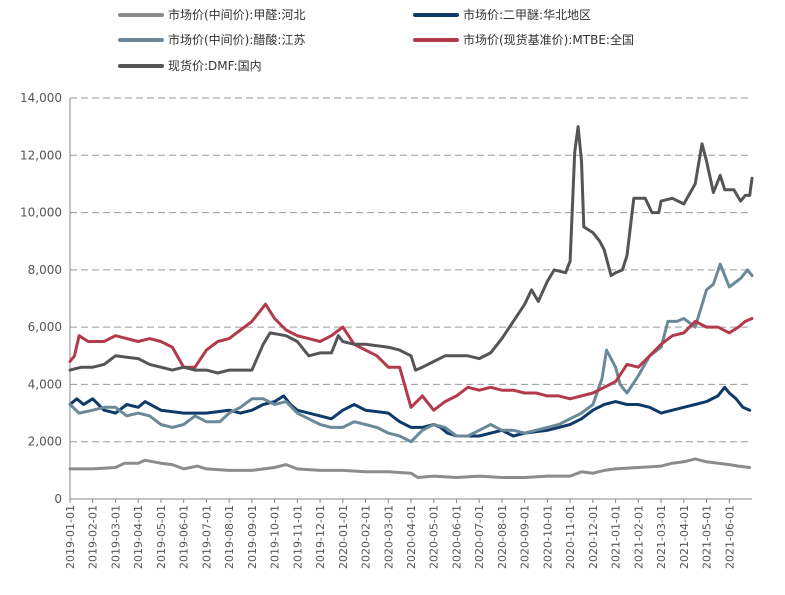 This screenshot has height=595, width=785. Describe the element at coordinates (45, 298) in the screenshot. I see `y-axis: 0 2,000 4,000 6,000 8,000 10,000 12,000 14,000` at that location.